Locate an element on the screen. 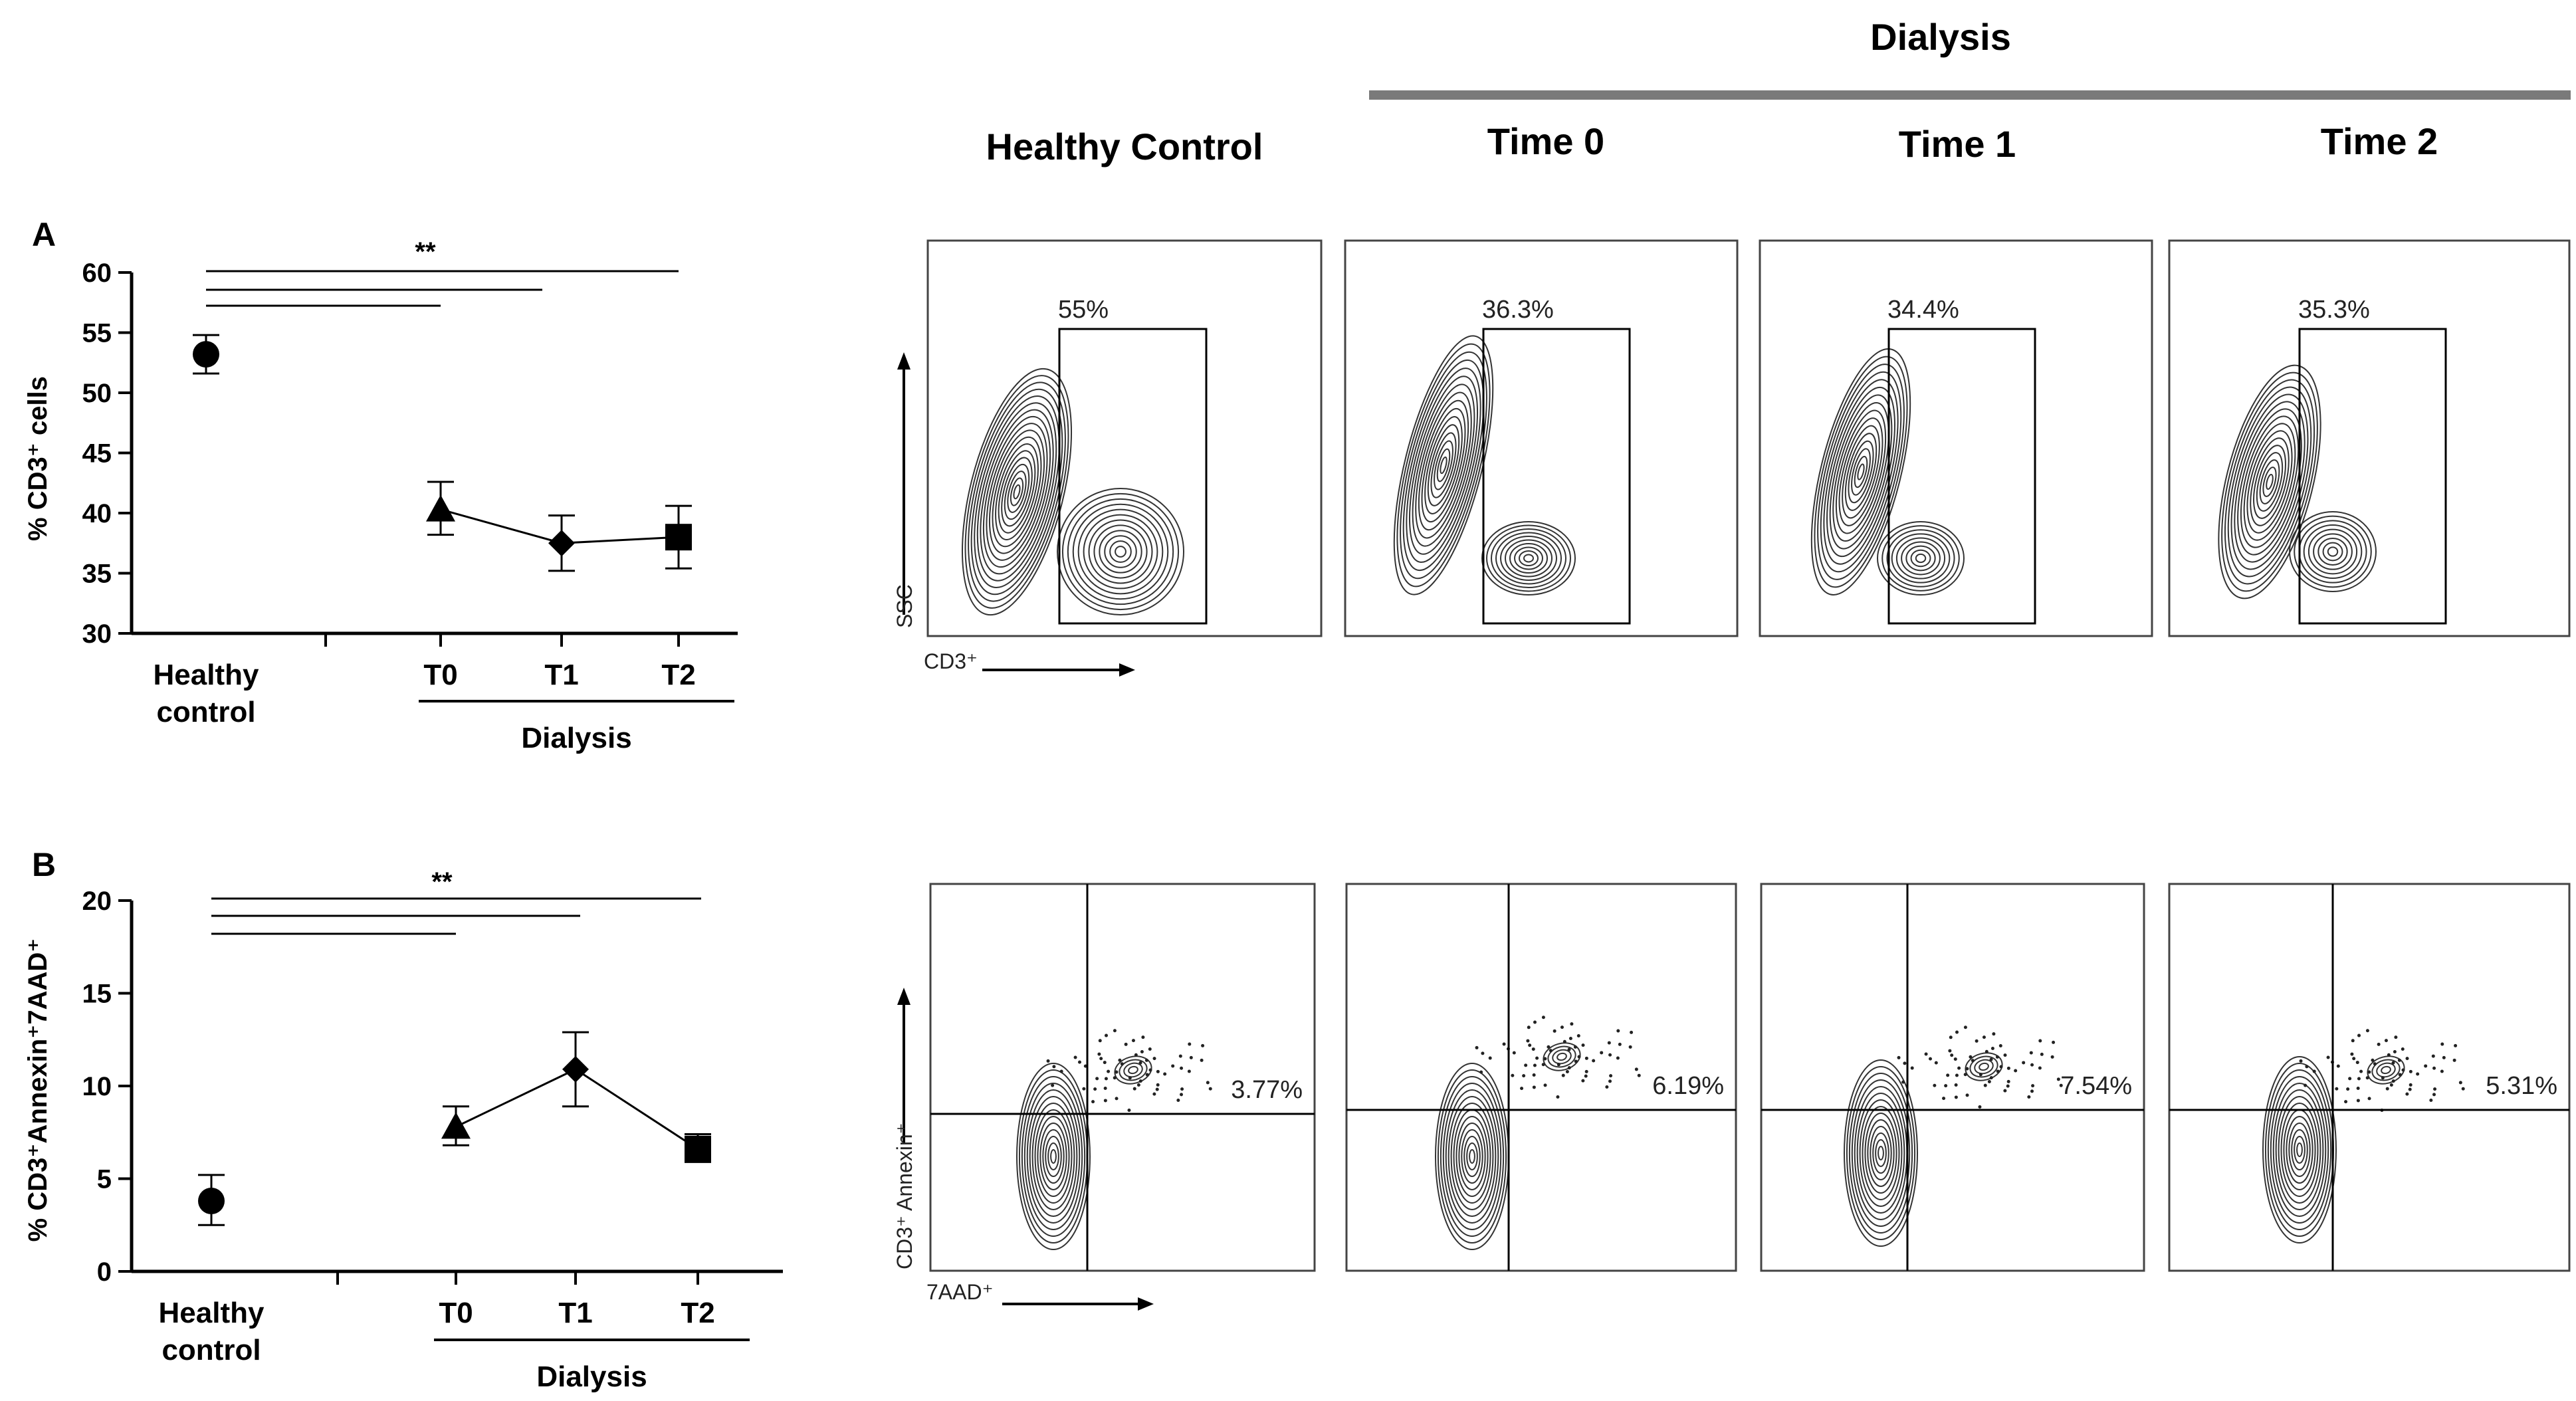 The width and height of the screenshot is (2576, 1401). category-label: Healthy is located at coordinates (212, 1313).